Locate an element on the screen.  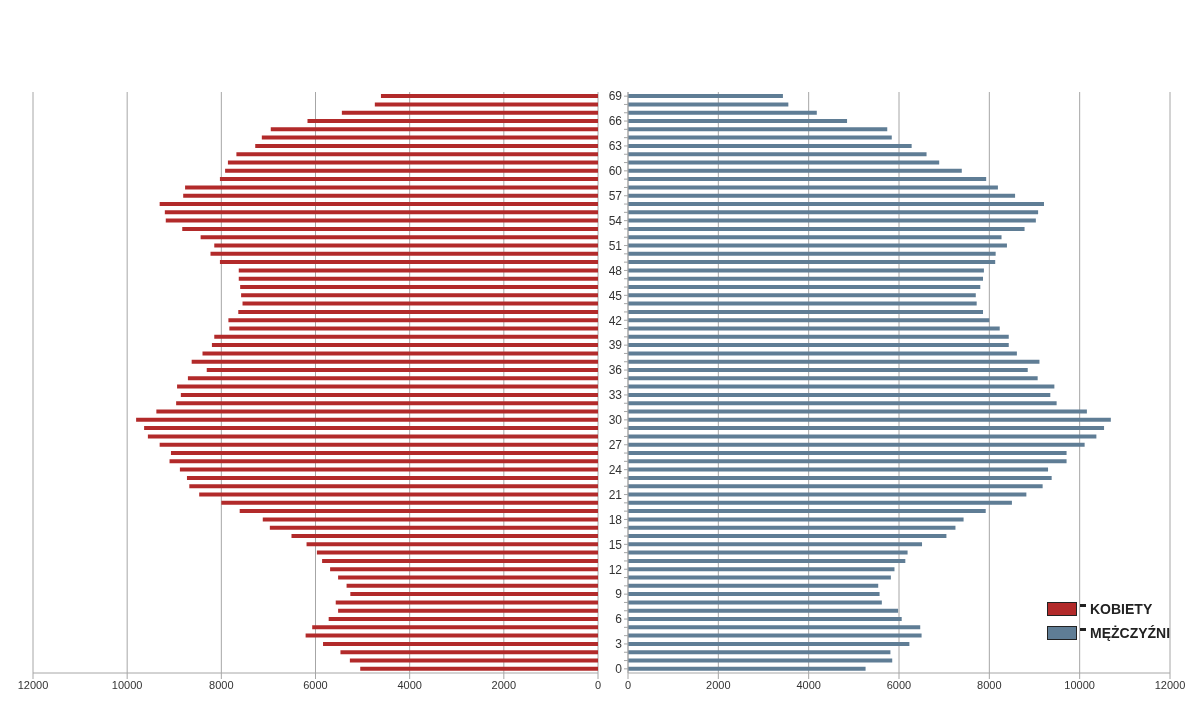
y-tick-label: 6 is located at coordinates (619, 619).